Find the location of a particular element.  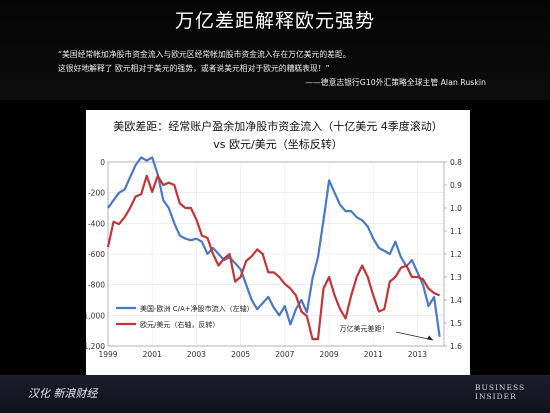

quote-line-2: 这很好地解释了 欧元相对于美元的强势，或者说美元相对于欧元的糟糕表现！” is located at coordinates (194, 68).